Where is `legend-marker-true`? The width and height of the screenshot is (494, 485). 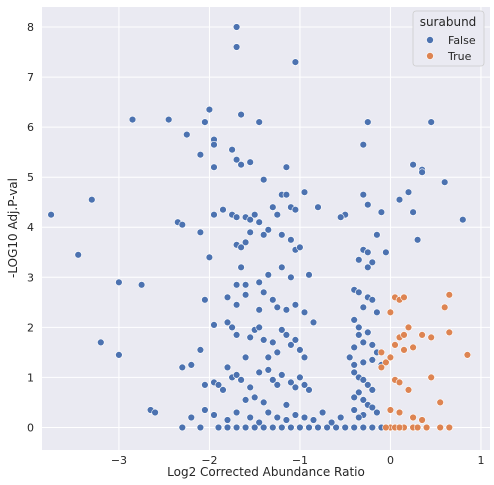 legend-marker-true is located at coordinates (430, 56).